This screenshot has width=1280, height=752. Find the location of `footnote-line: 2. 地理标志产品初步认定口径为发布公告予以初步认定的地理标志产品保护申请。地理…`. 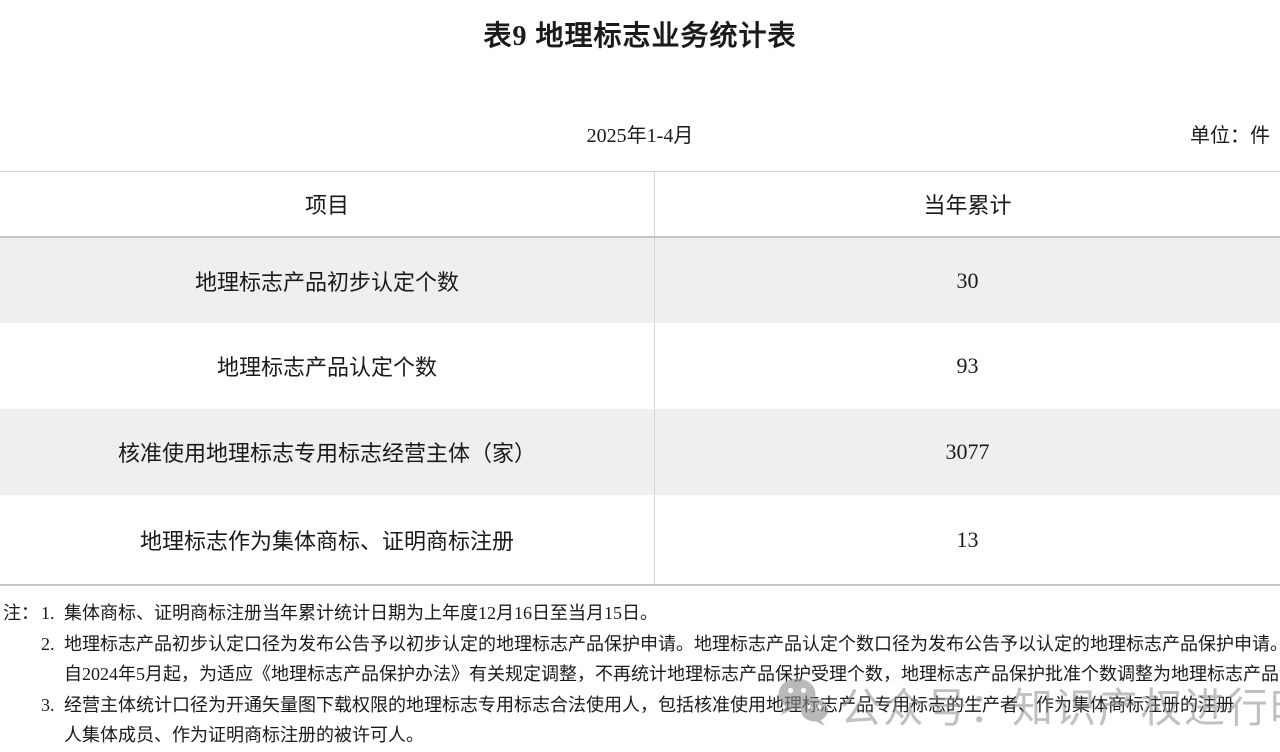

footnote-line: 2. 地理标志产品初步认定口径为发布公告予以初步认定的地理标志产品保护申请。地理… is located at coordinates (641, 644).